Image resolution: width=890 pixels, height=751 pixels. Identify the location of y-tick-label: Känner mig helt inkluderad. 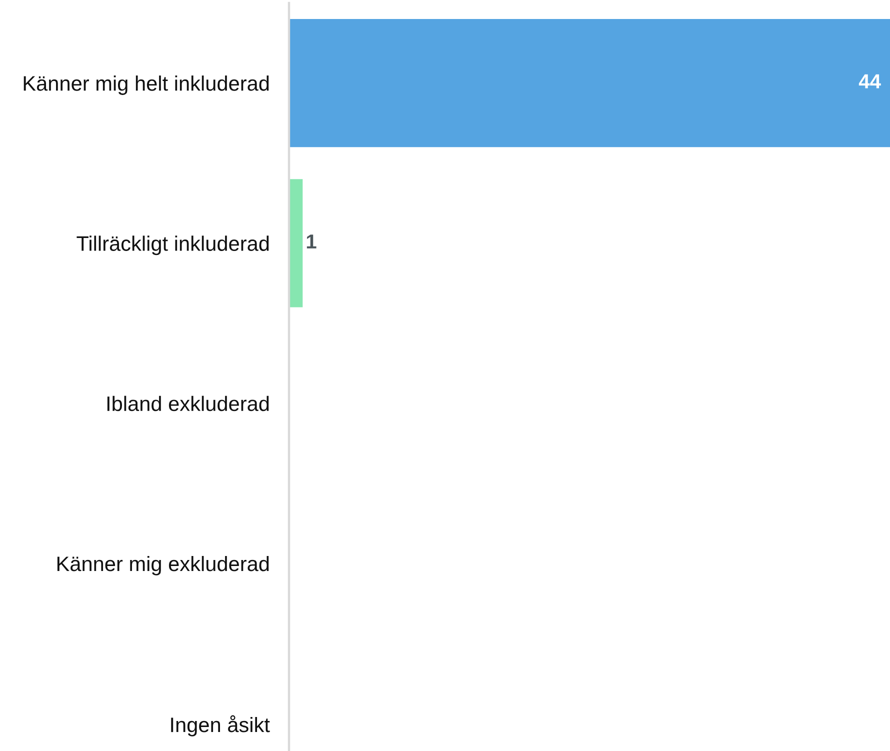
(146, 85).